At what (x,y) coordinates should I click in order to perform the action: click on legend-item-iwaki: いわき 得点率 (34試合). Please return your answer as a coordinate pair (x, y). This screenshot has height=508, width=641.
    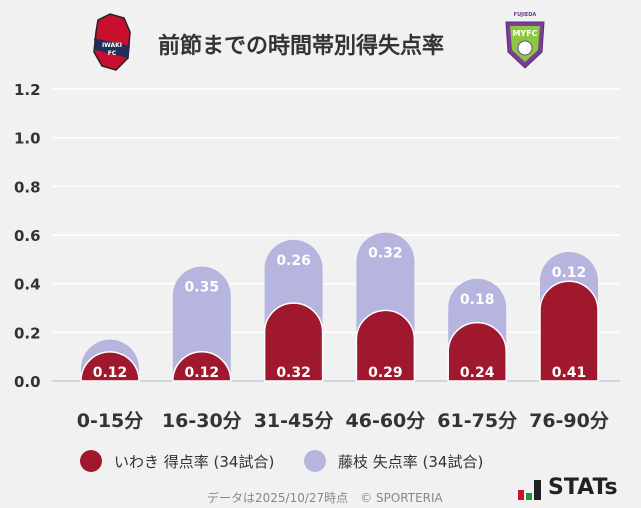
    Looking at the image, I should click on (177, 461).